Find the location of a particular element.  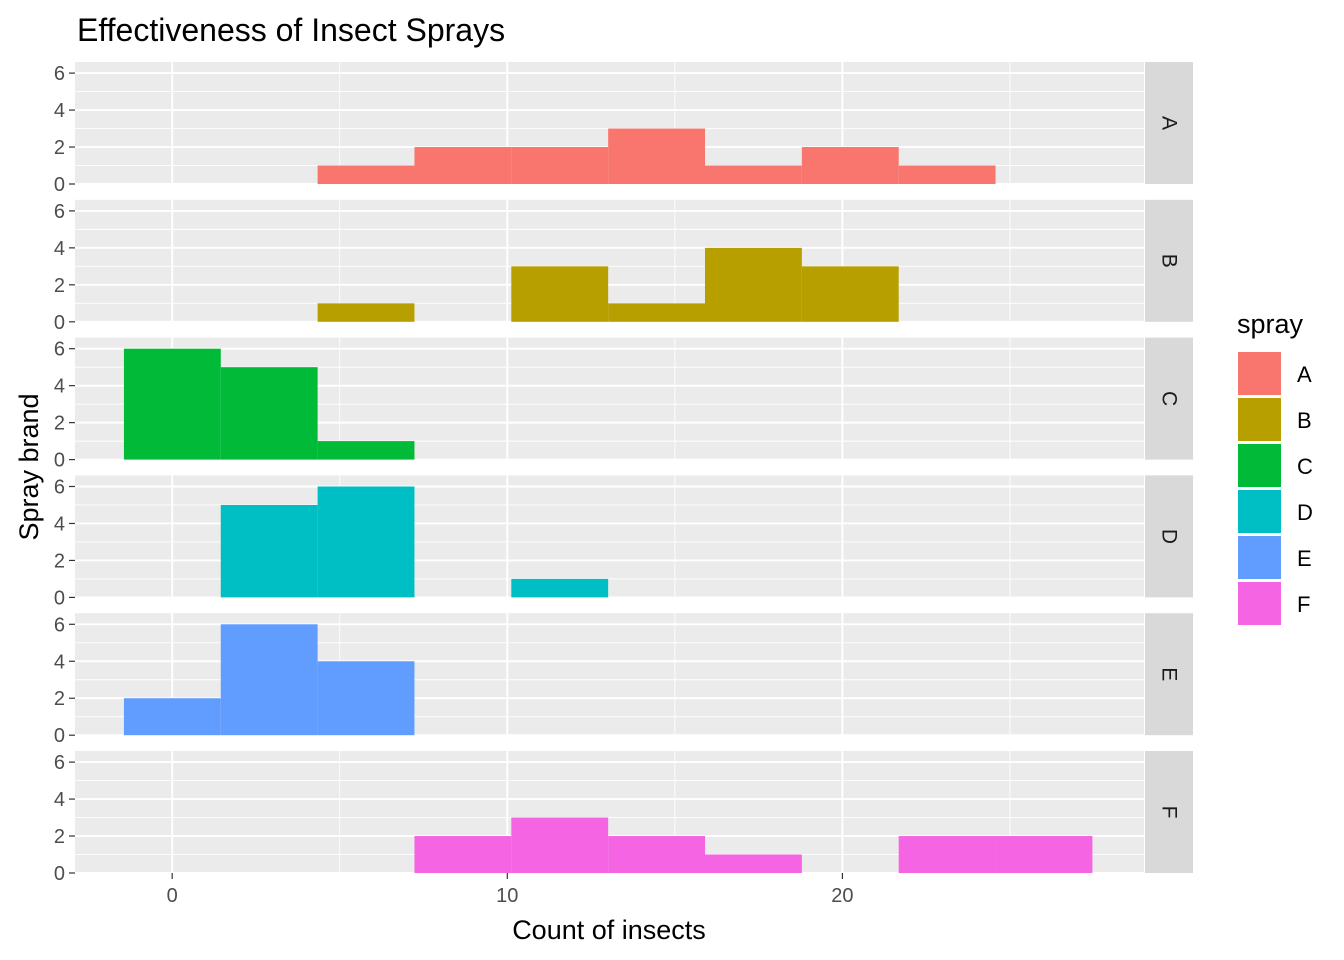

legend-label: F is located at coordinates (1303, 604).